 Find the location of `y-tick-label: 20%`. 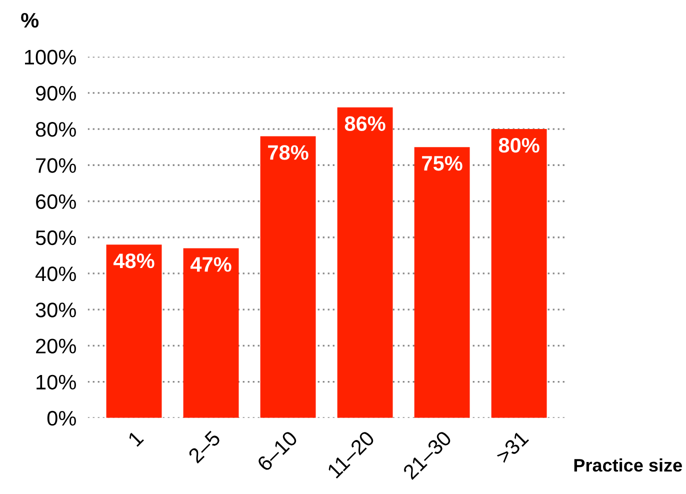

y-tick-label: 20% is located at coordinates (56, 346).